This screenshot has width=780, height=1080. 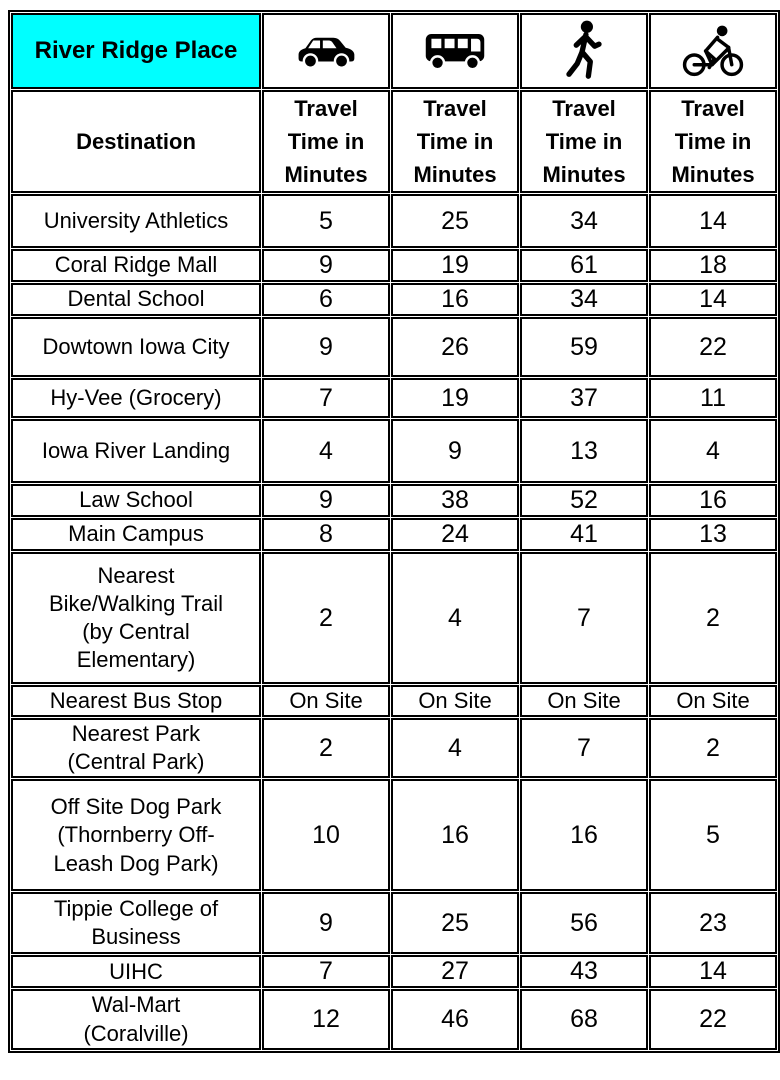 I want to click on table-row: Nearest Park (Central Park) 2 4 7 2, so click(x=394, y=748).